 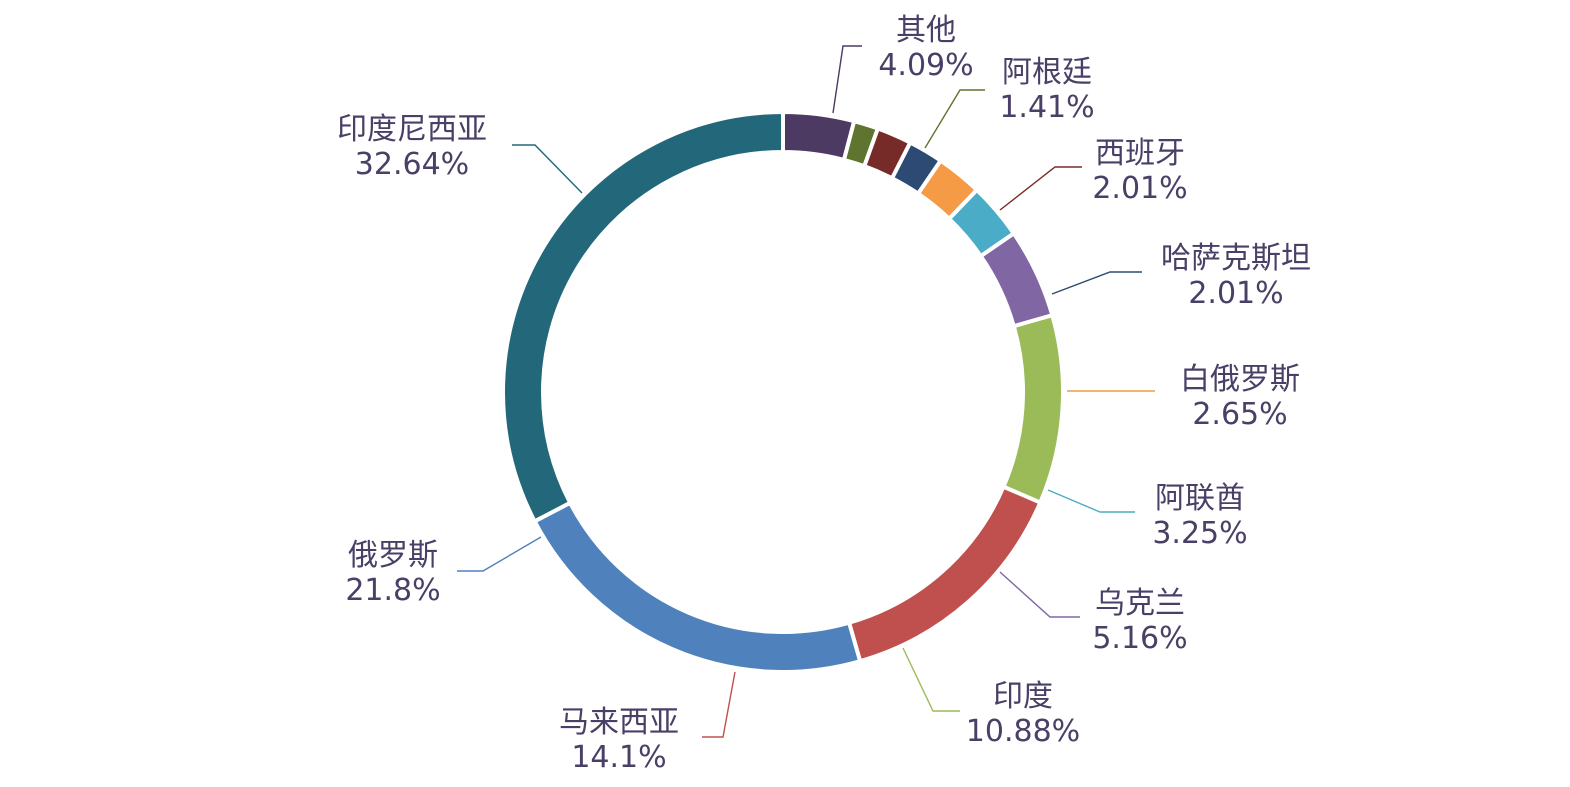 I want to click on slice-value-3: 2.01%, so click(x=1139, y=188).